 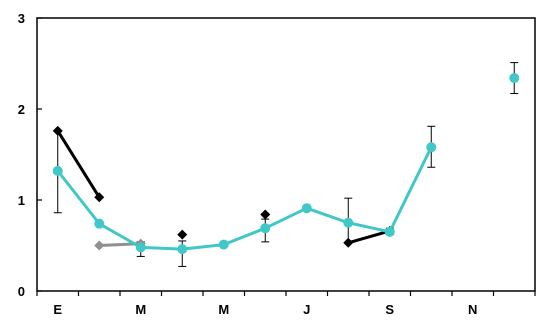 What do you see at coordinates (21, 200) in the screenshot?
I see `y-tick-label: 1` at bounding box center [21, 200].